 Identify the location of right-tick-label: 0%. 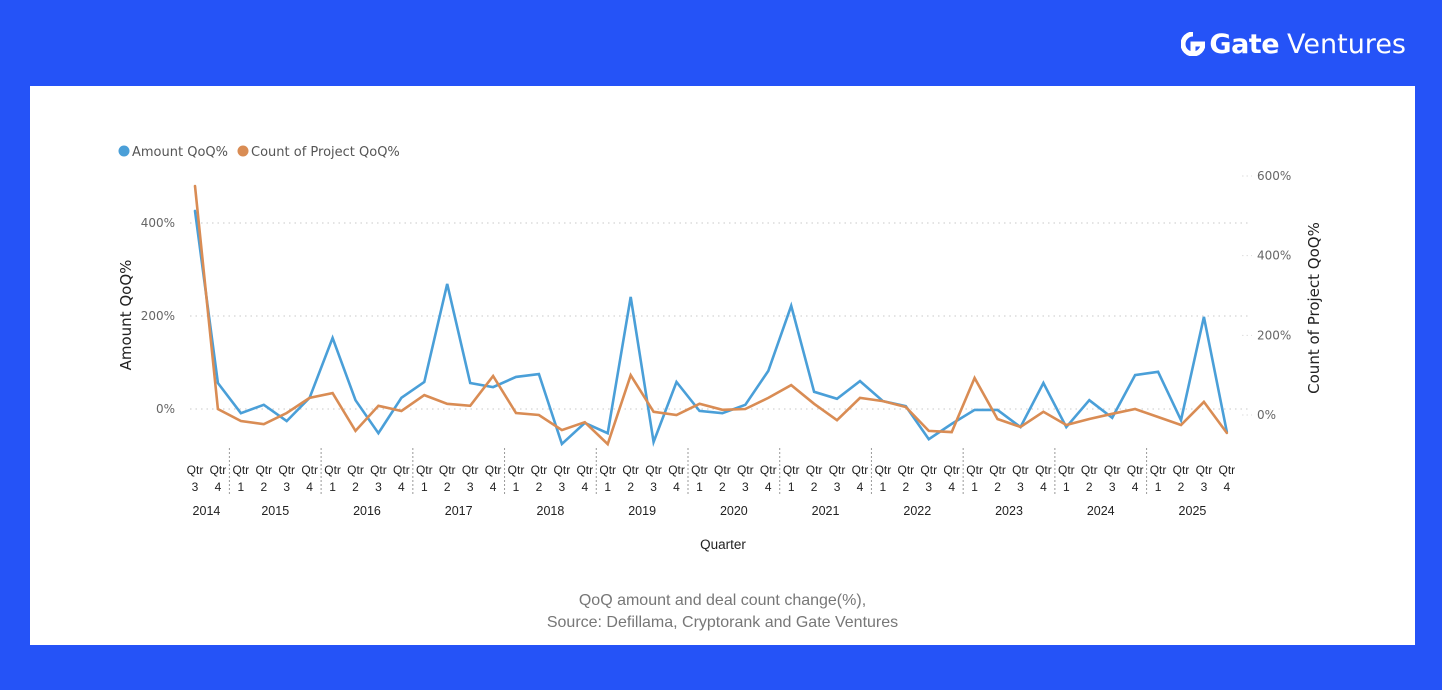
(1266, 415).